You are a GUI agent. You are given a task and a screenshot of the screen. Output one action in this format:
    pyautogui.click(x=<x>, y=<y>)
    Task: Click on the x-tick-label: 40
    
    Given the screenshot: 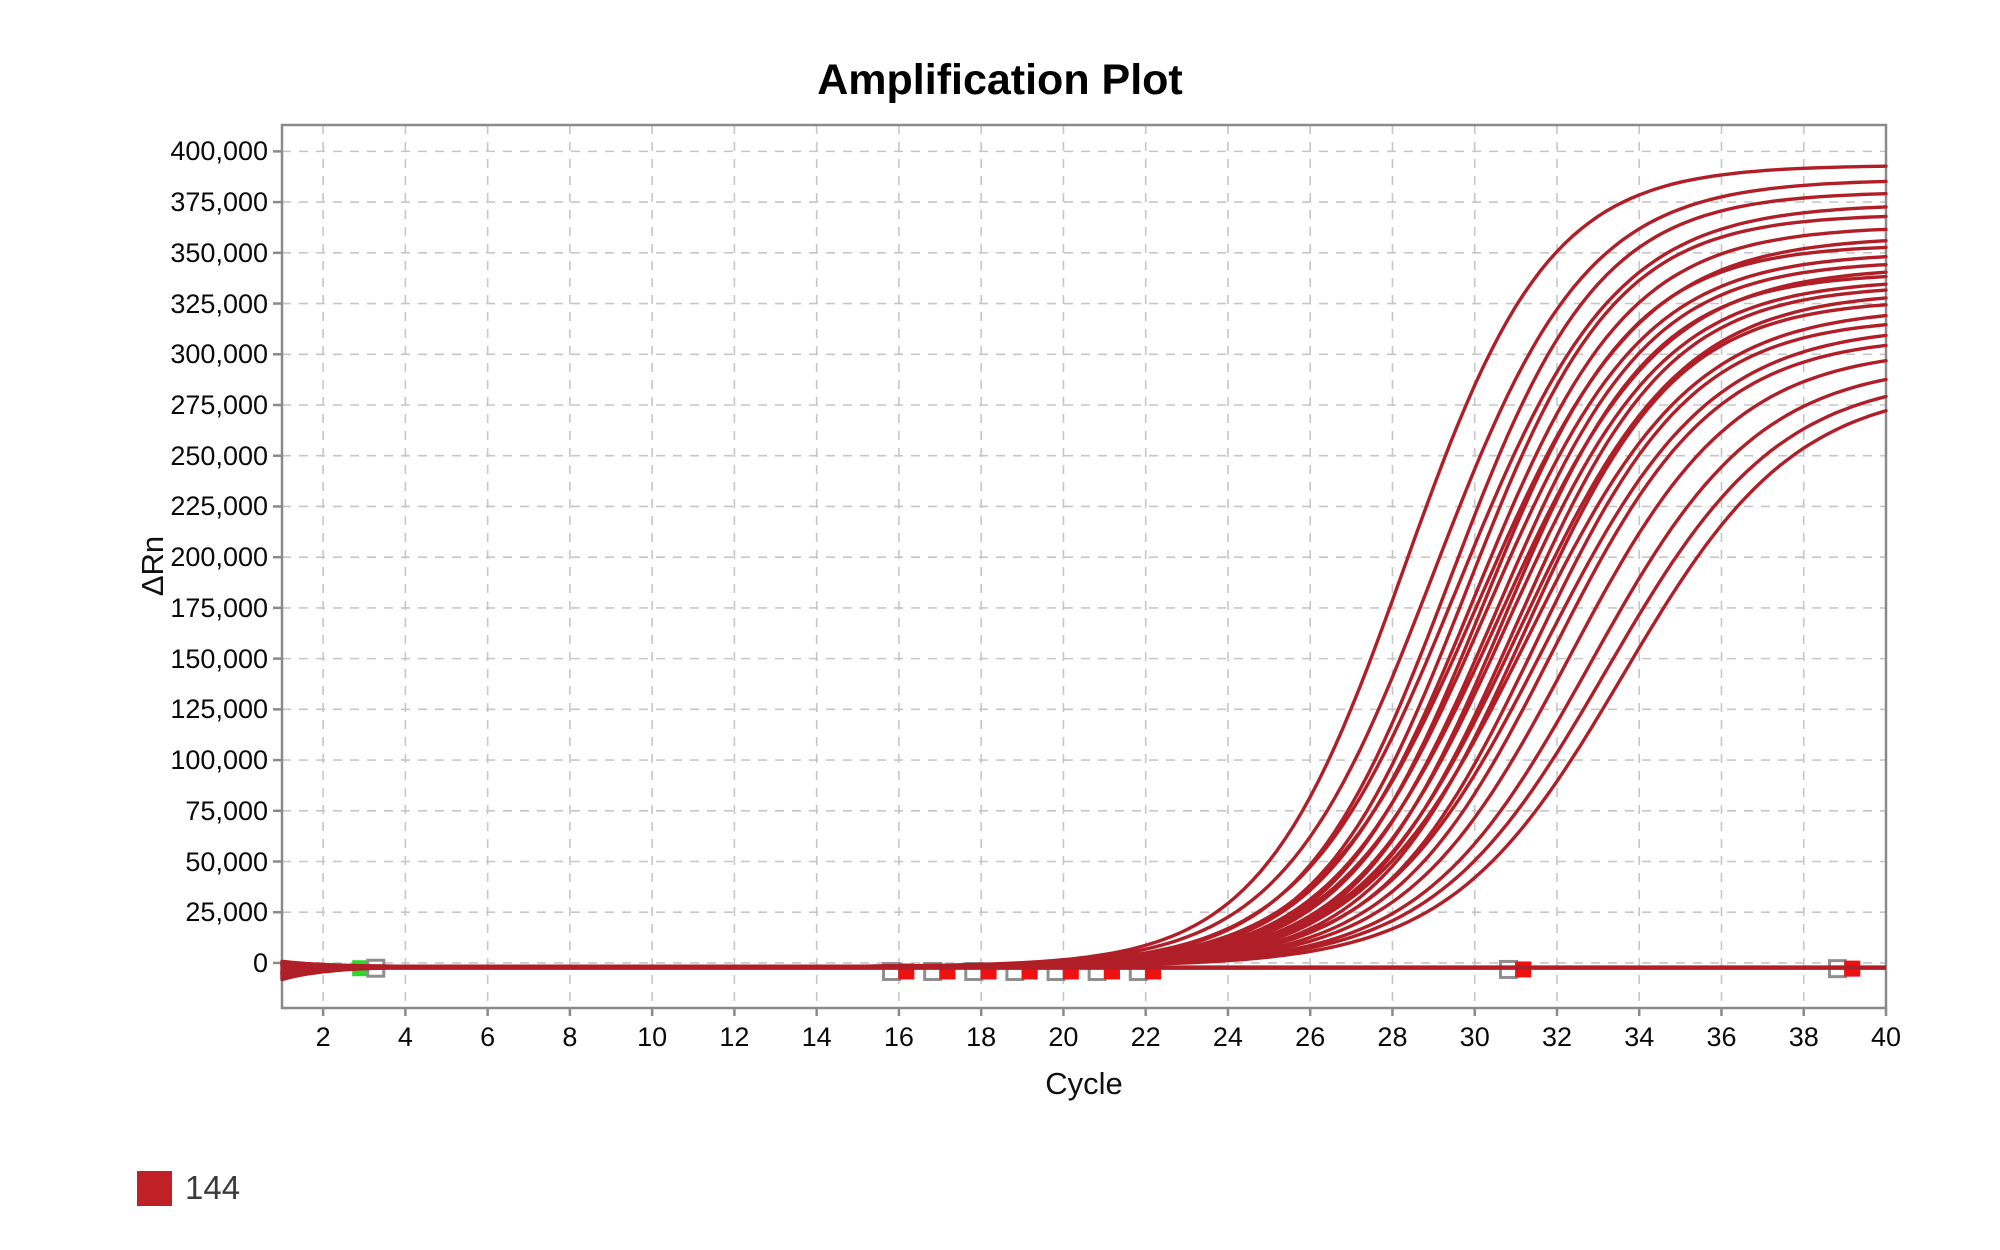 What is the action you would take?
    pyautogui.click(x=1886, y=1037)
    